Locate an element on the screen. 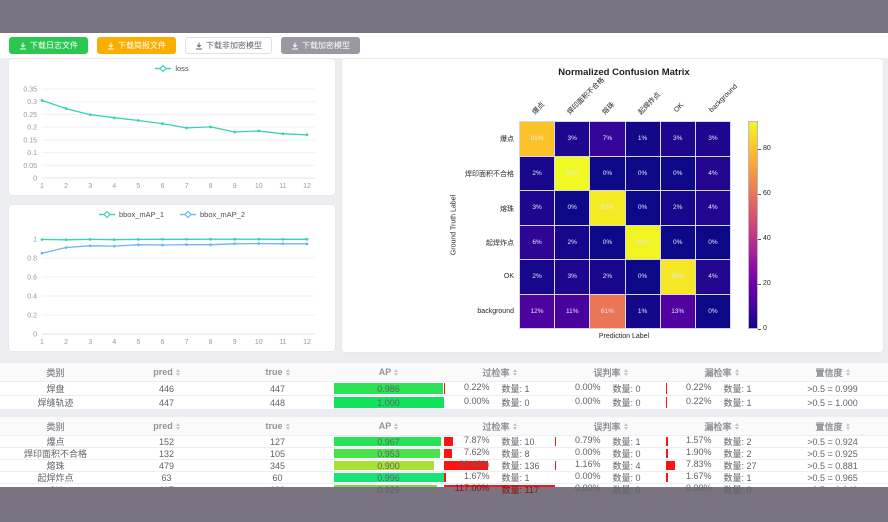 This screenshot has width=888, height=522. column-header-AP: AP is located at coordinates (388, 426).